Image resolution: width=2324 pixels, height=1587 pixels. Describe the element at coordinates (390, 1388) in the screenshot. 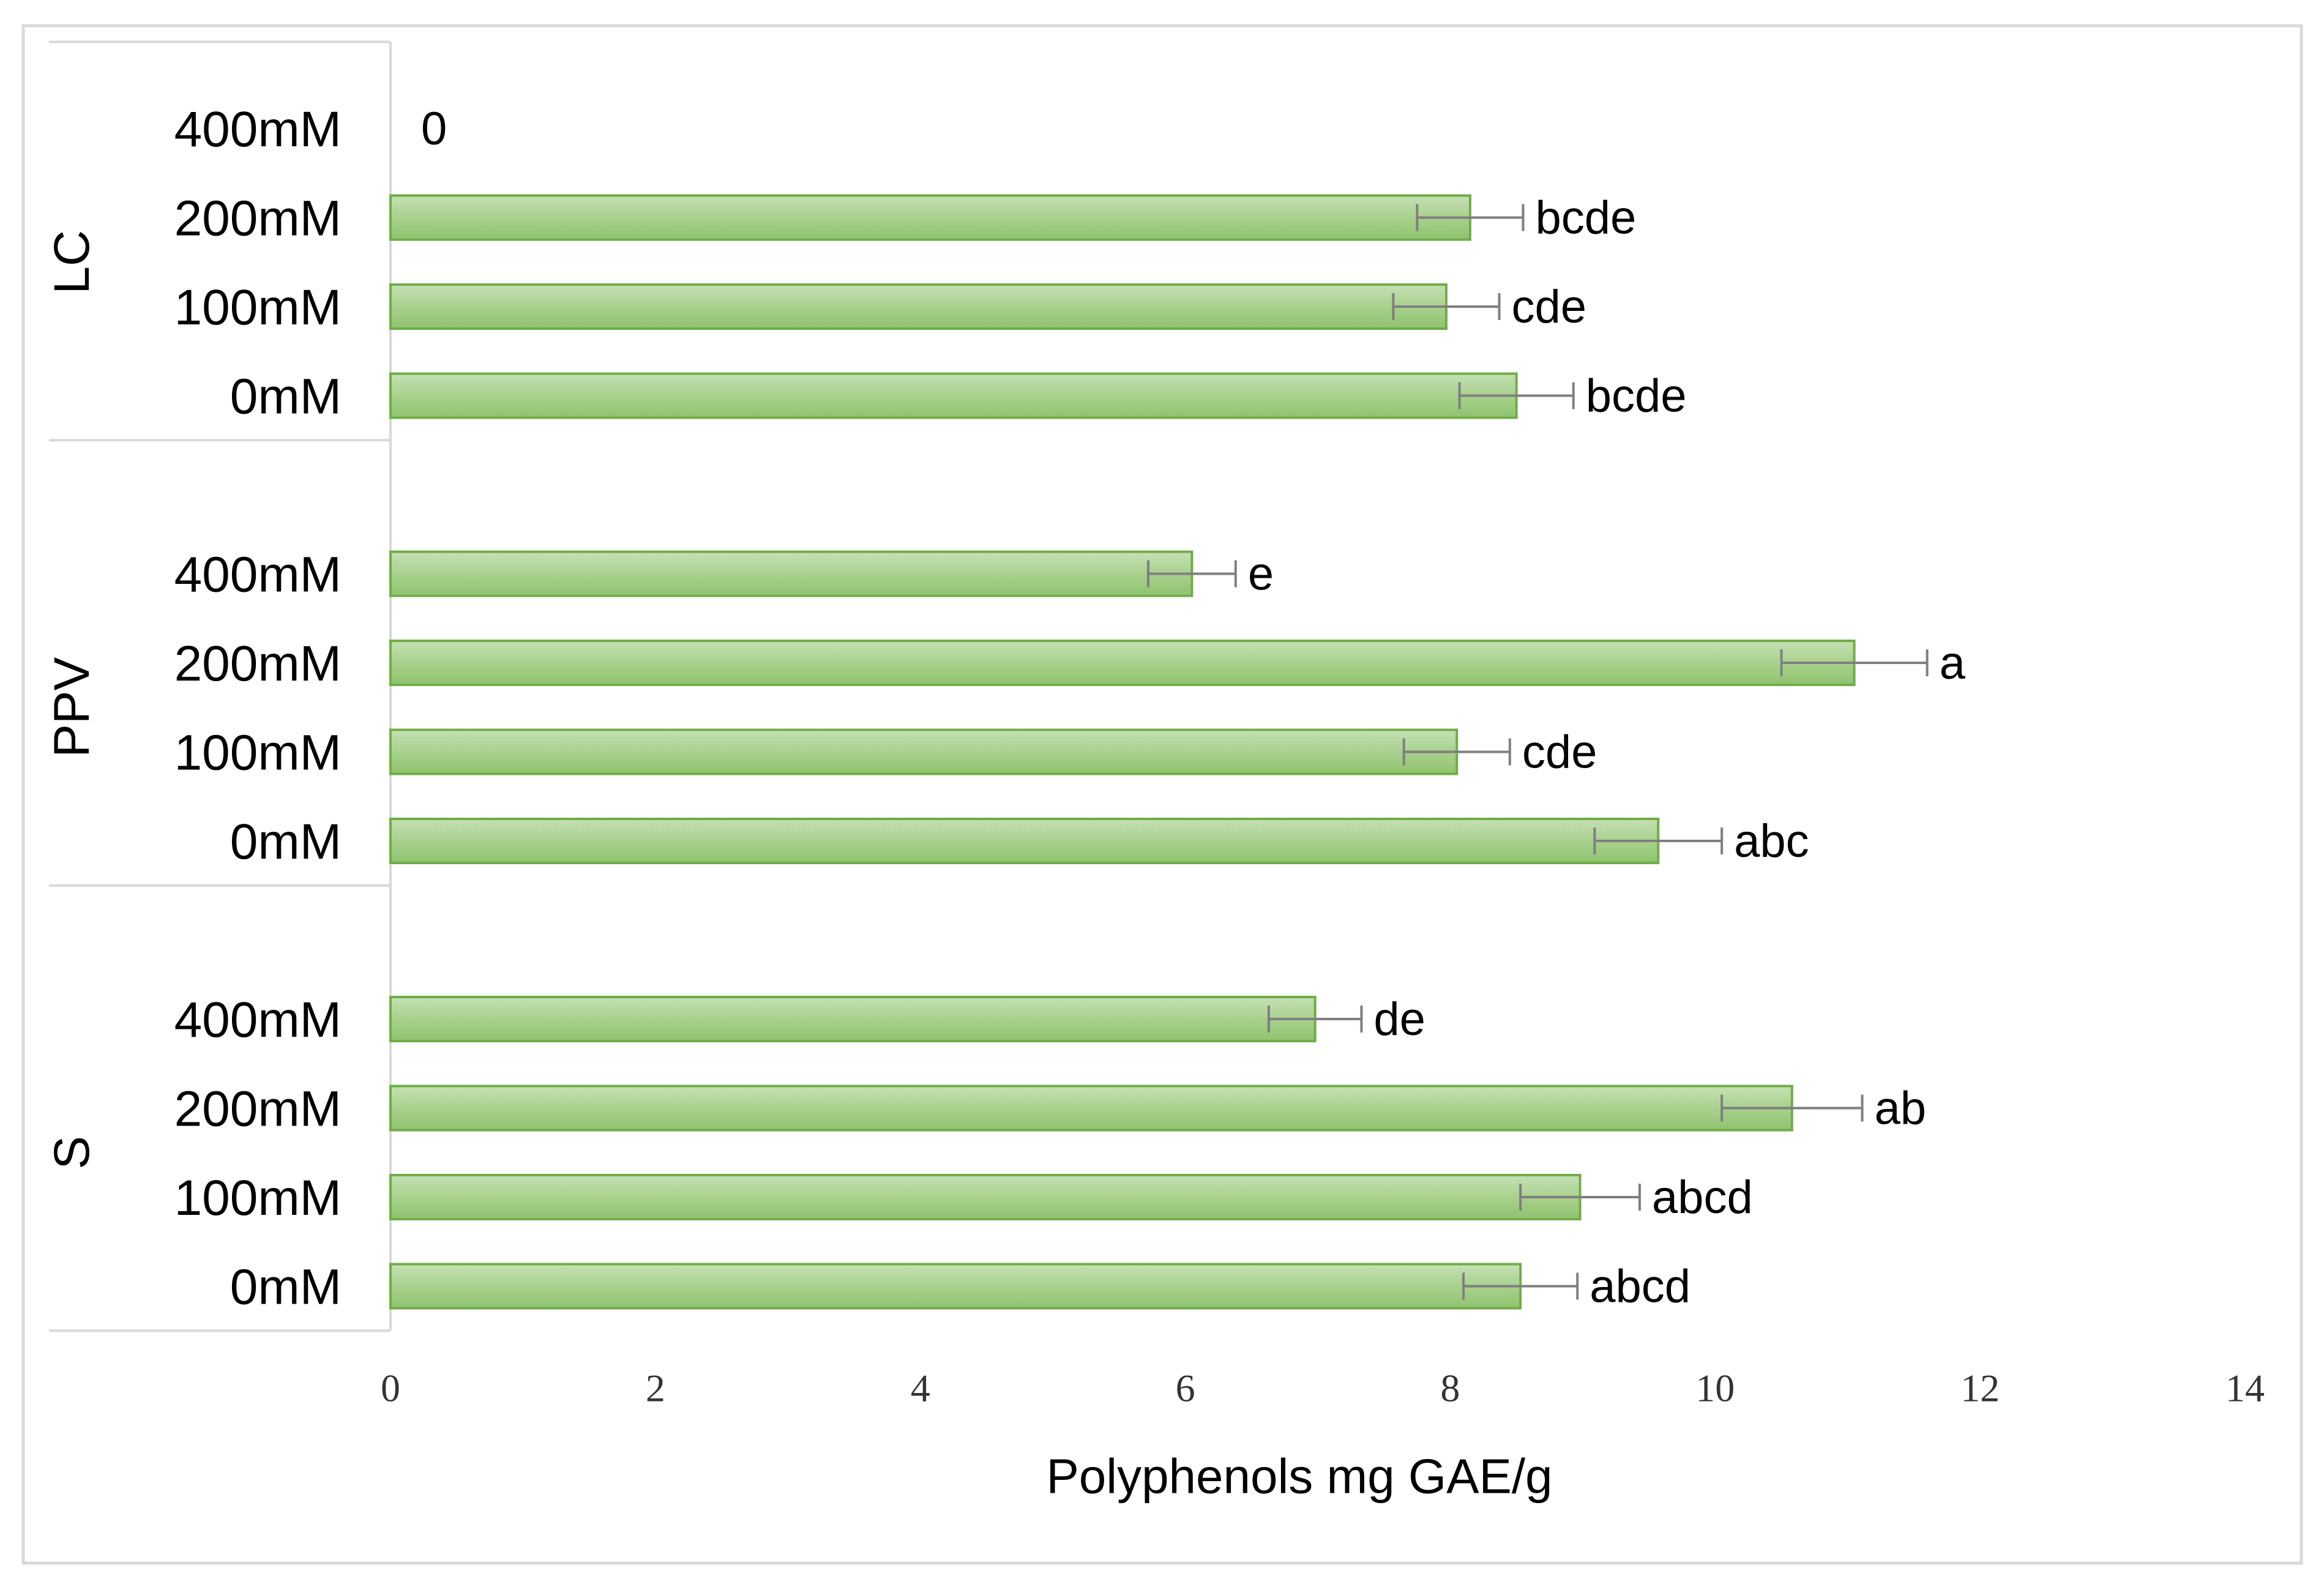

I see `x-tick-label: 0` at that location.